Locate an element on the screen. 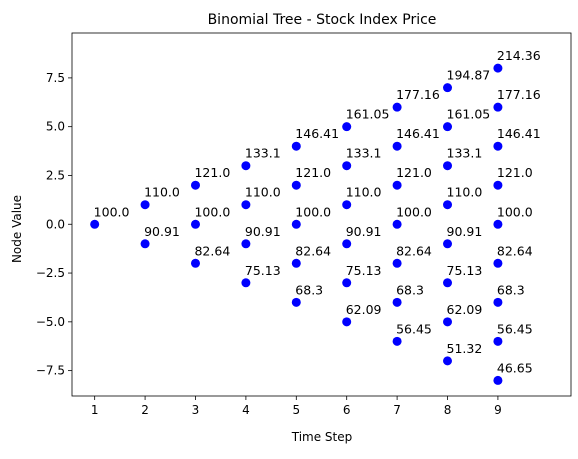 This screenshot has height=459, width=578. y-axis-ticks: −7.5 −5.0 −2.5 0.0 2.5 5.0 7.5 is located at coordinates (54, 224).